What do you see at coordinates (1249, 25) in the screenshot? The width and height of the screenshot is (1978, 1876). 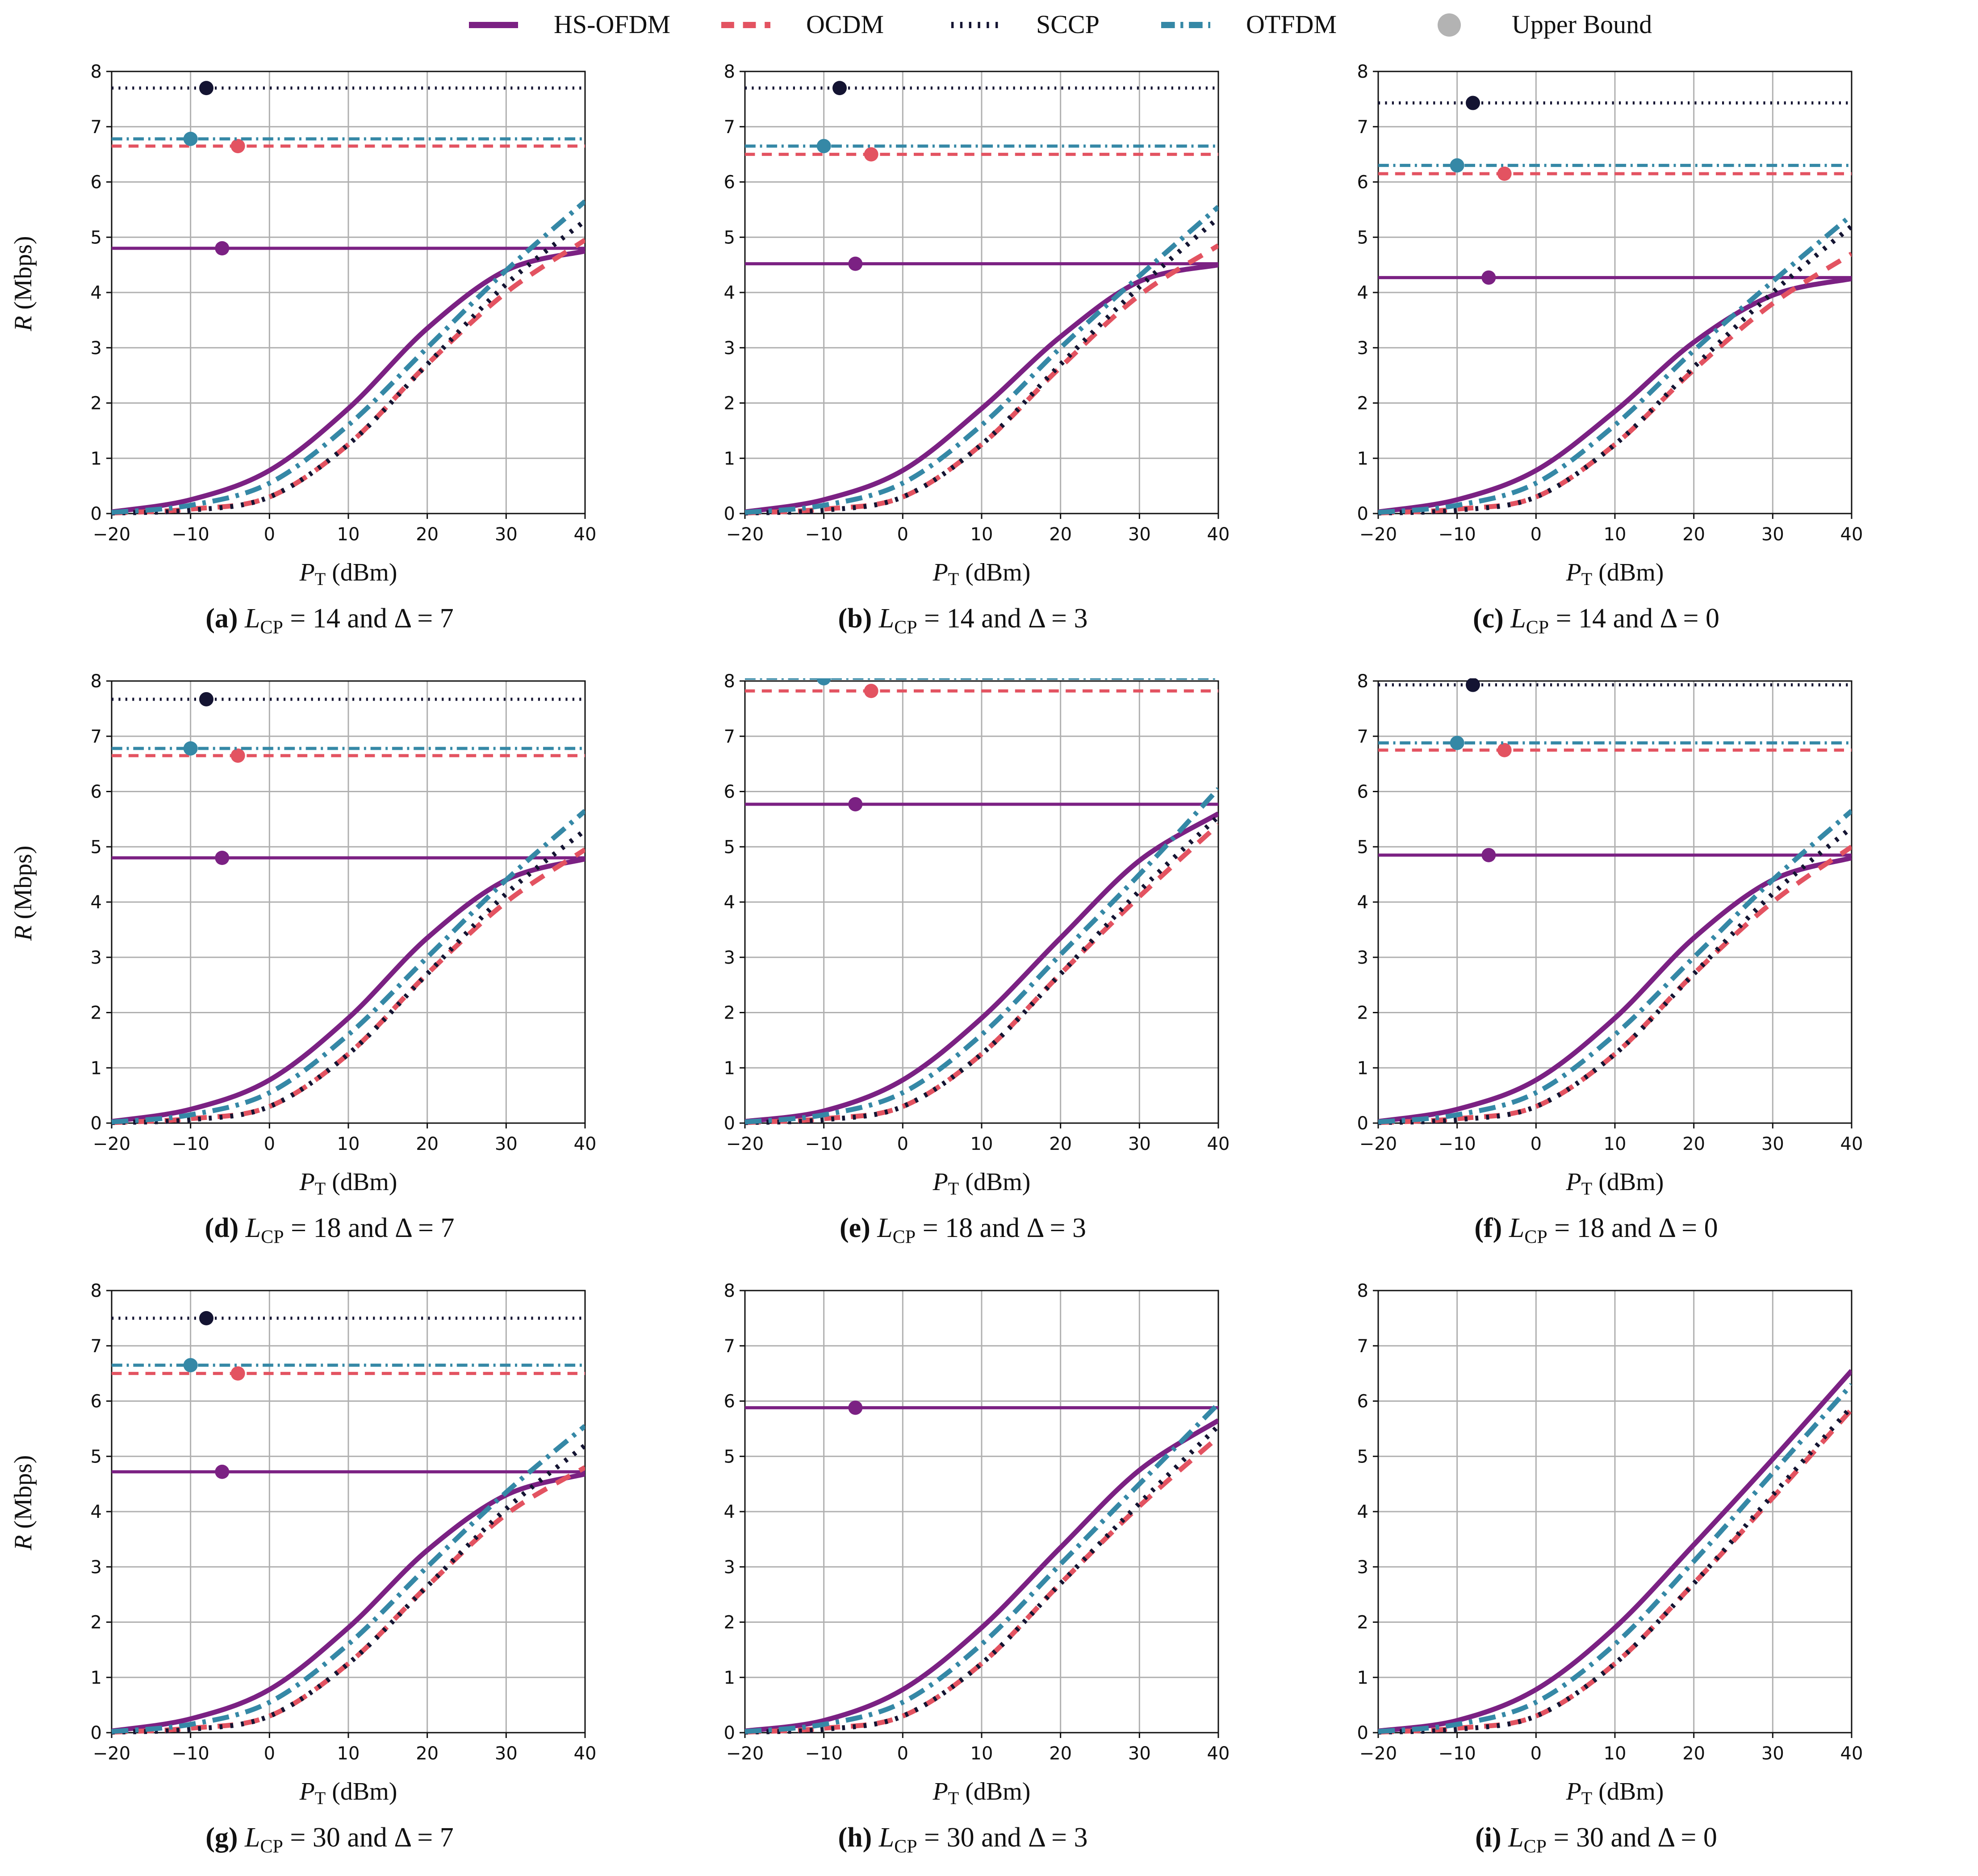 I see `legend-item-otfdm: OTFDM` at bounding box center [1249, 25].